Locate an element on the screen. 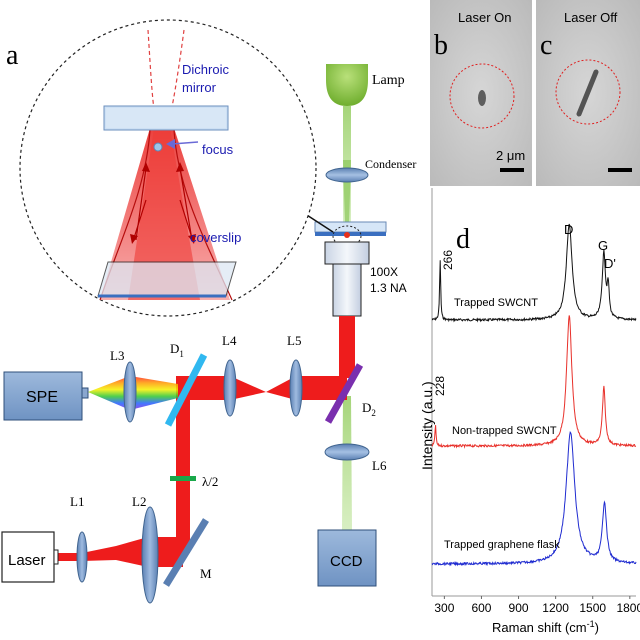 The image size is (640, 640). panel-b-label: b is located at coordinates (441, 45).